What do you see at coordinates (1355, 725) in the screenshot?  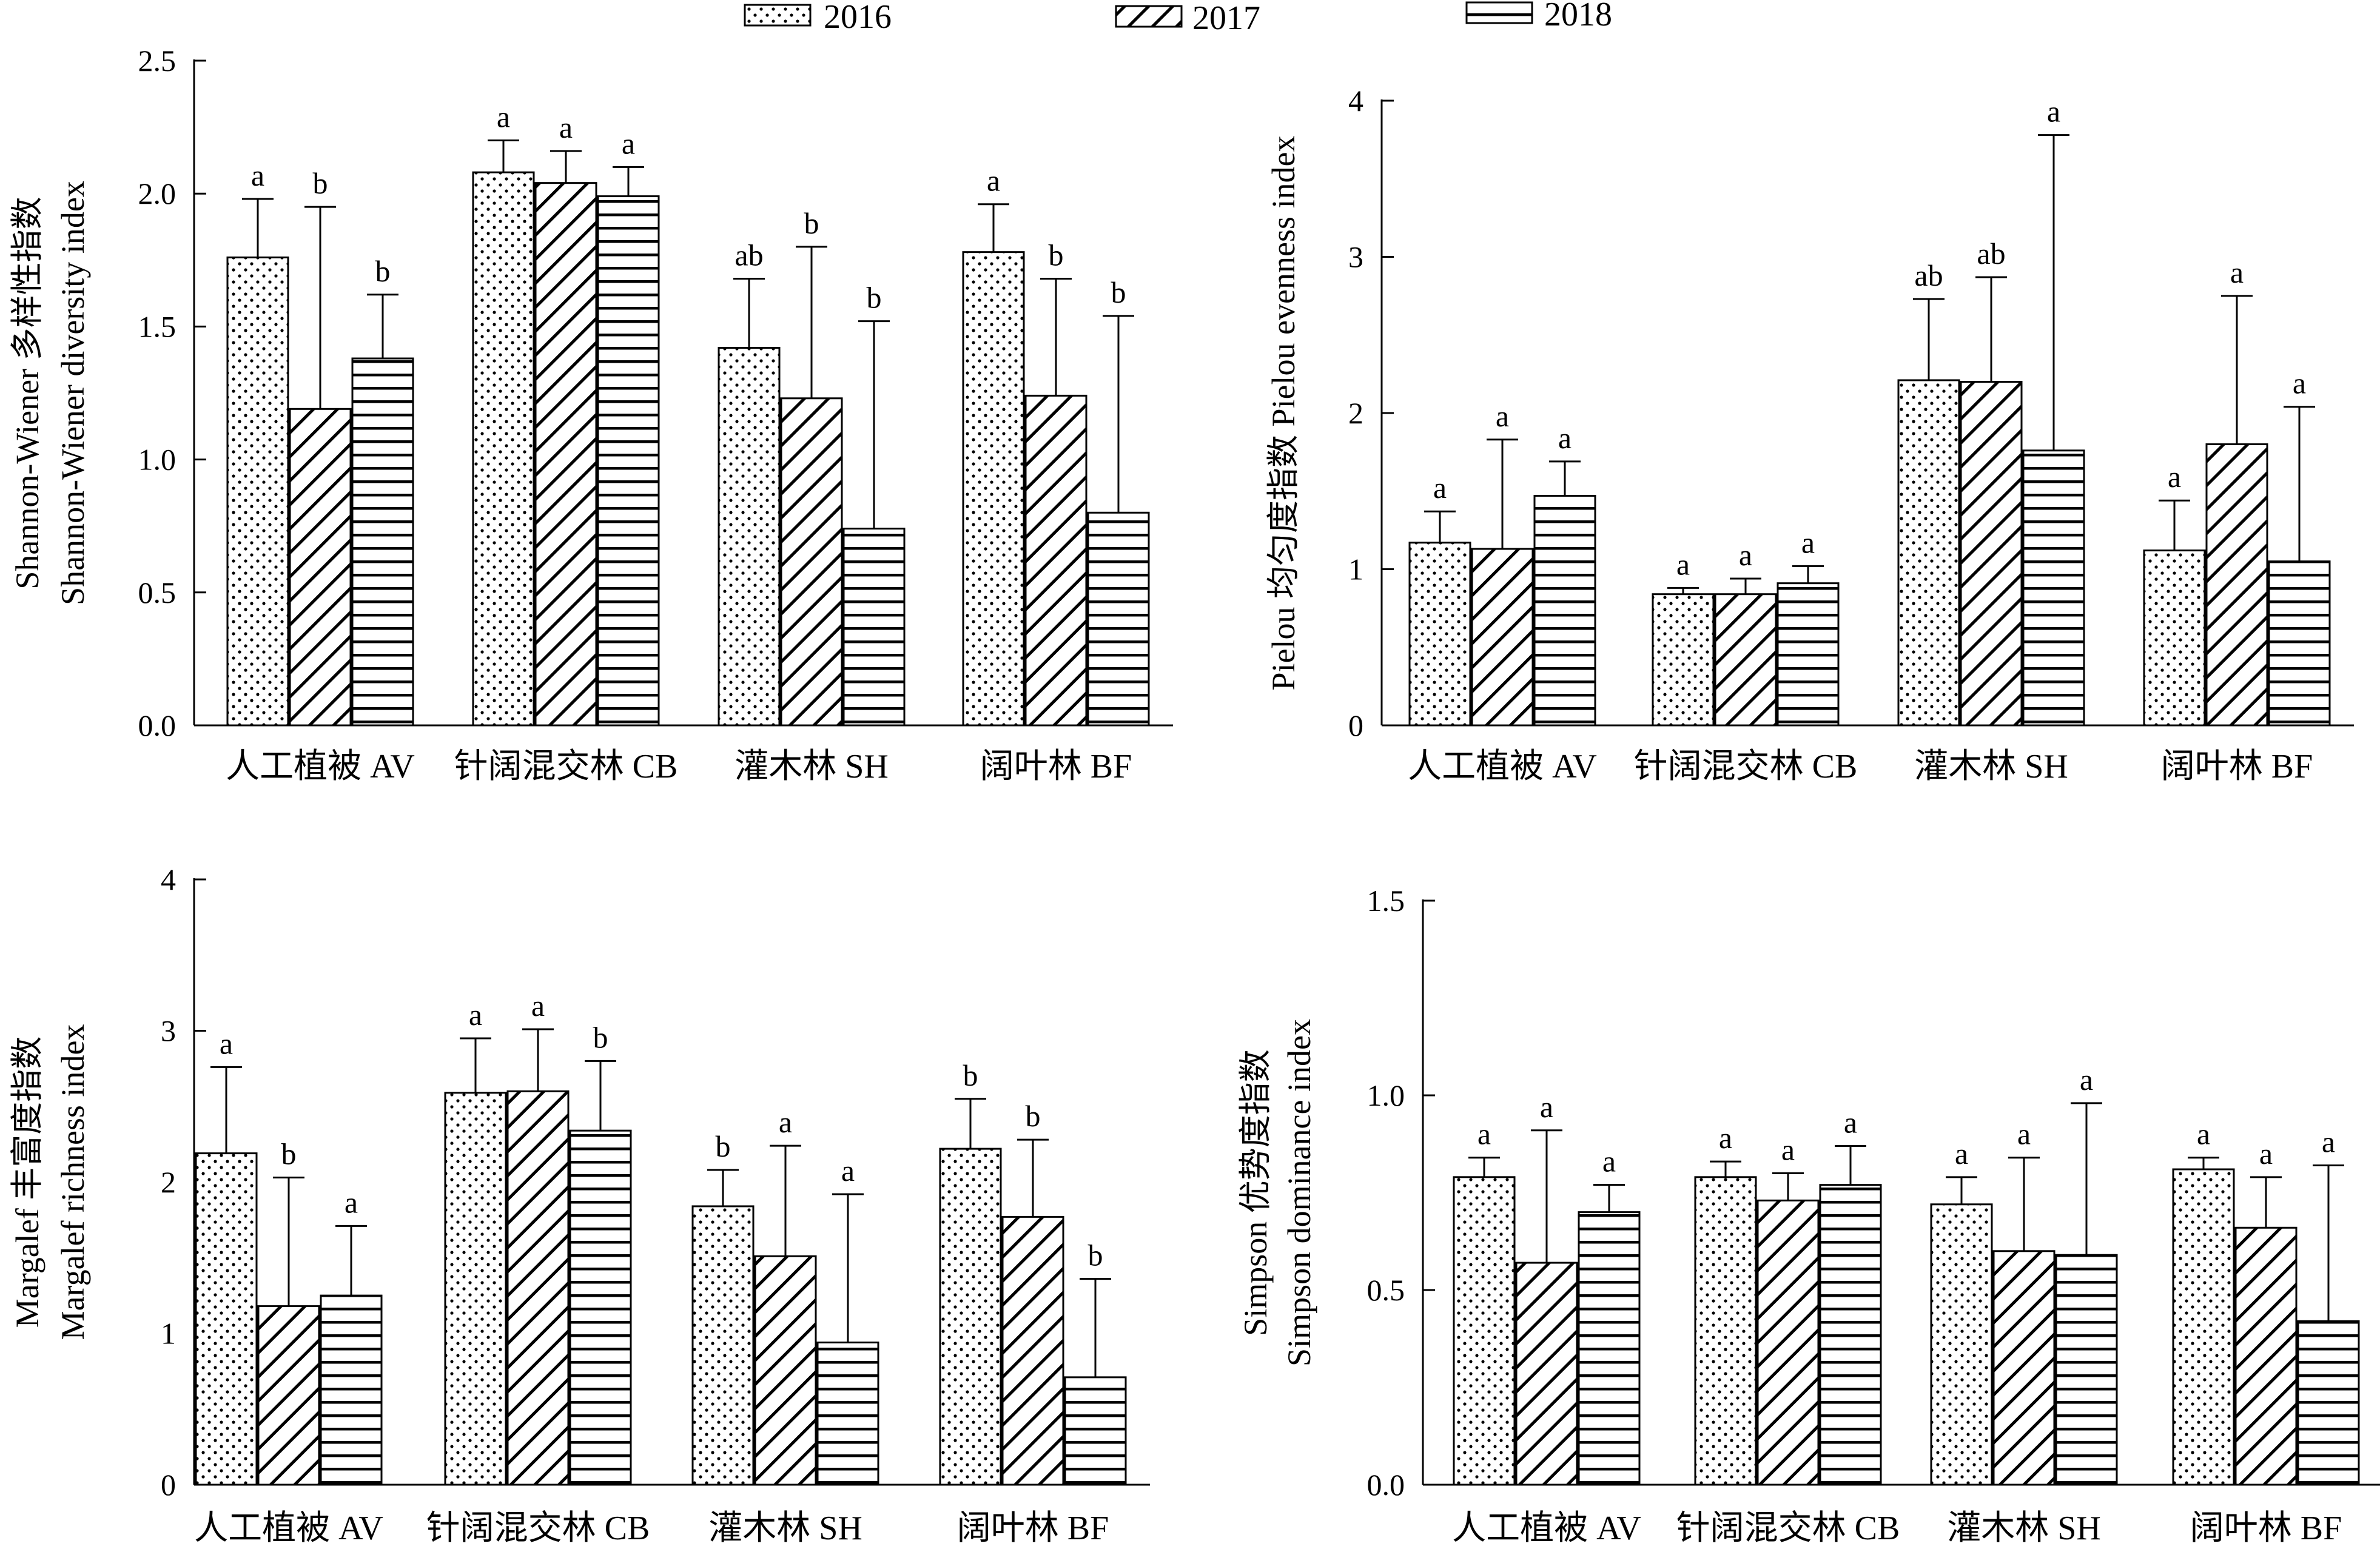 I see `y-tick-label: 0` at bounding box center [1355, 725].